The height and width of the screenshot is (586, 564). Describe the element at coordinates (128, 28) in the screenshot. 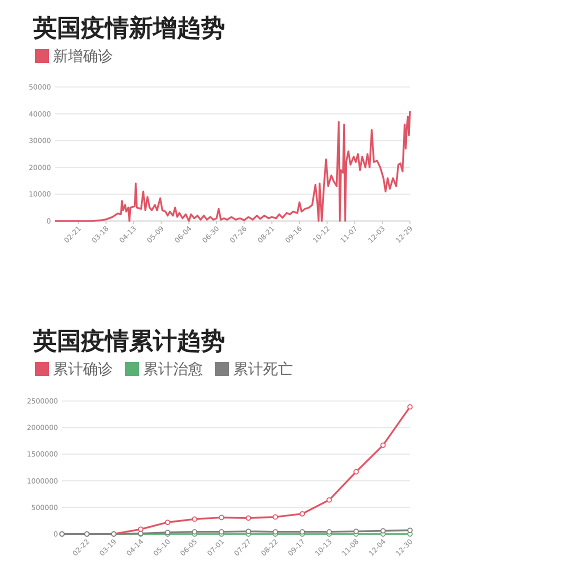

I see `chart-title: 英国疫情新增趋势` at that location.